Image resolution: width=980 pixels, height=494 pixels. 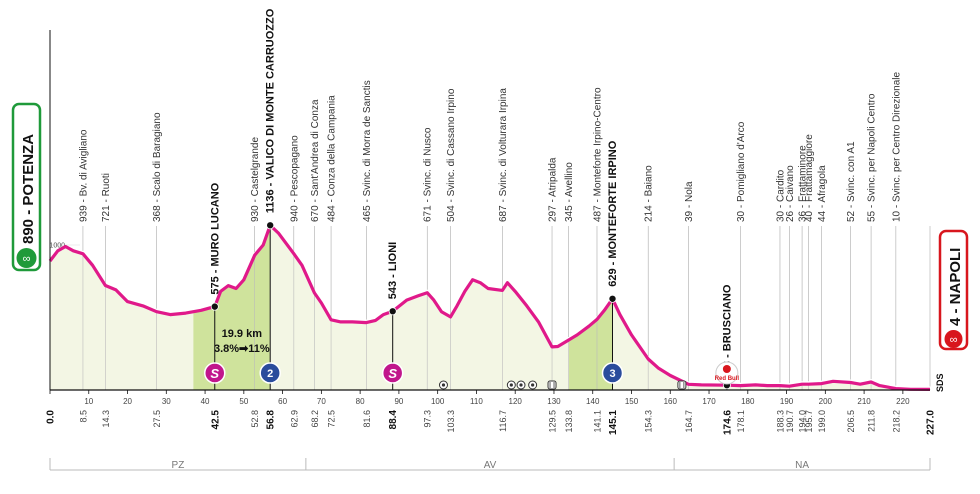 What do you see at coordinates (451, 155) in the screenshot?
I see `waypoint-label: 504 - Svinc. di Cassano Irpino` at bounding box center [451, 155].